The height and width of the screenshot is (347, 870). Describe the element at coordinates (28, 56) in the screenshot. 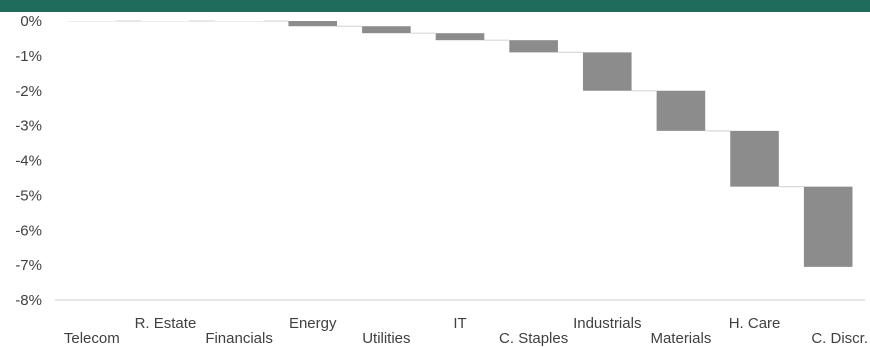

I see `y-tick-label: -1%` at that location.